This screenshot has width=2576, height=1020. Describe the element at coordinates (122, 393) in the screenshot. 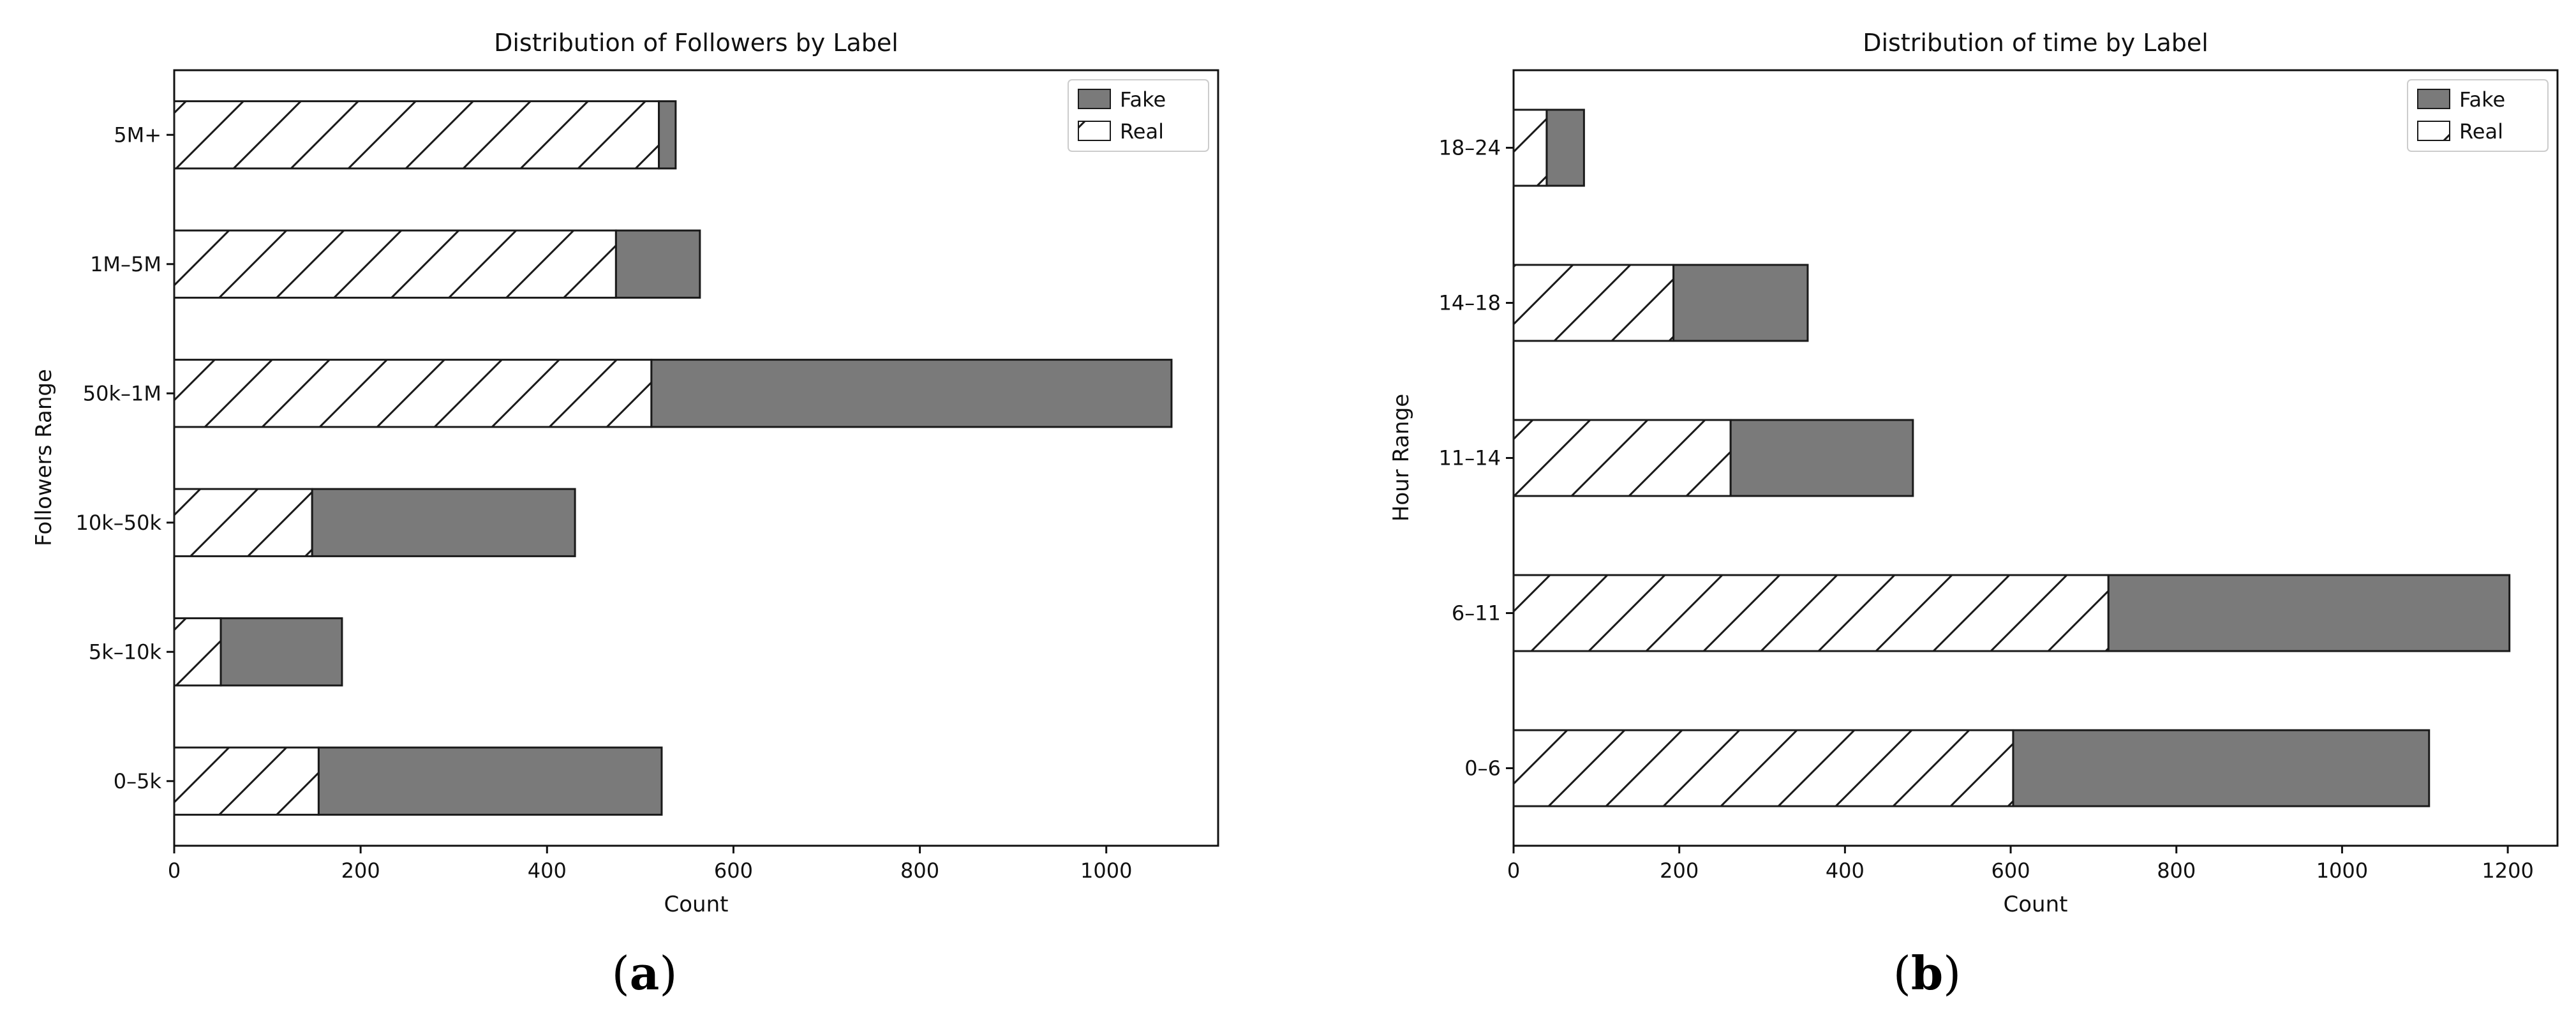

I see `y-tick-label: 50k–1M` at that location.